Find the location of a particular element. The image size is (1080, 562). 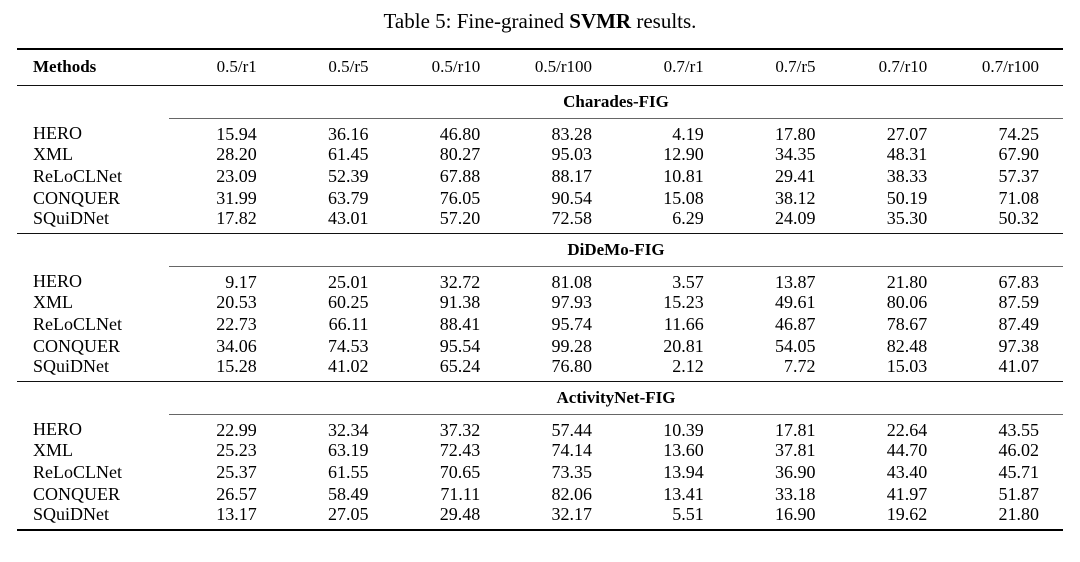

value-cell: 15.28 is located at coordinates (236, 365).